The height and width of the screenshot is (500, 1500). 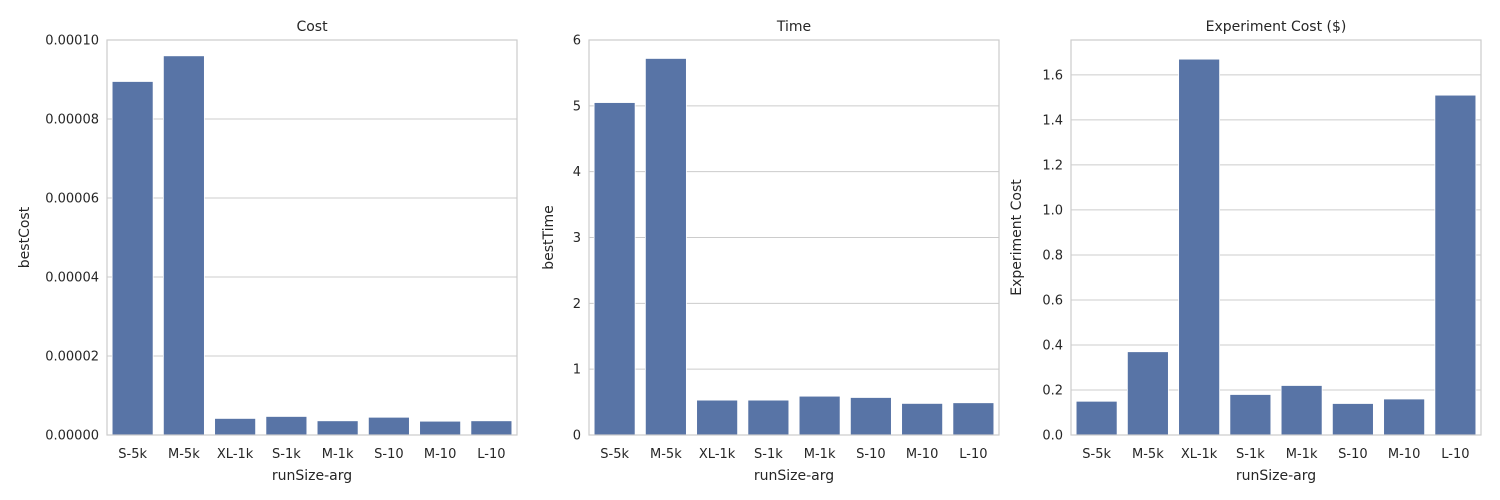 What do you see at coordinates (312, 27) in the screenshot?
I see `chart-title: Cost` at bounding box center [312, 27].